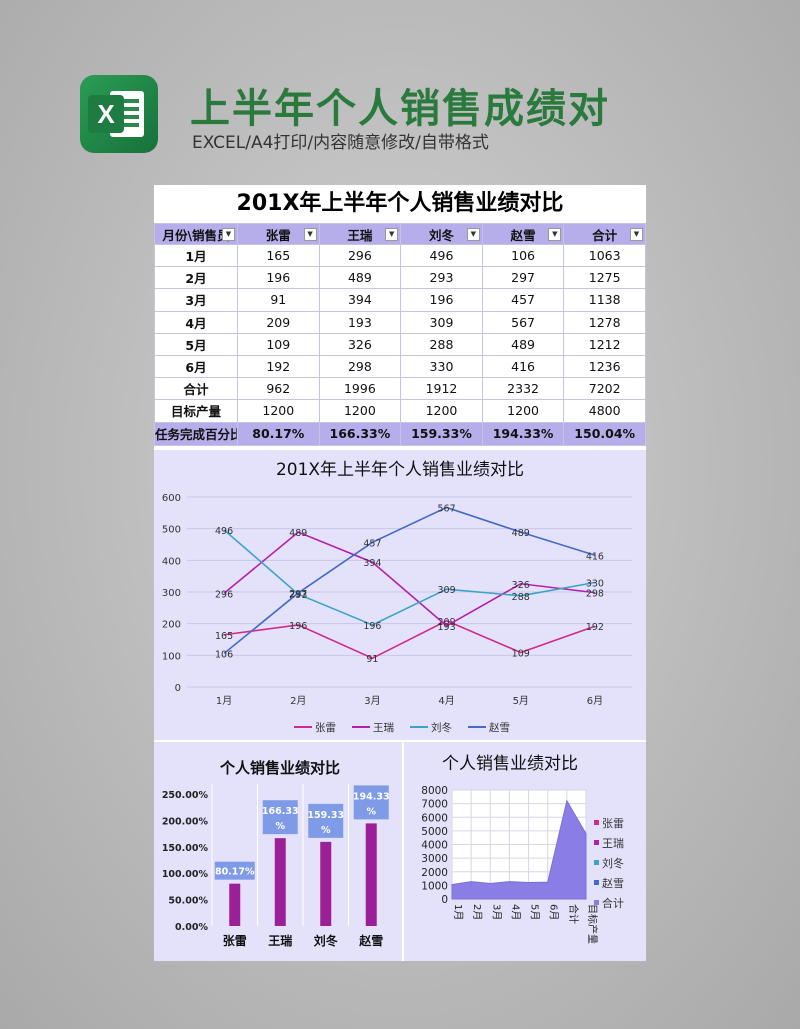  Describe the element at coordinates (196, 366) in the screenshot. I see `row-label: 6月` at that location.